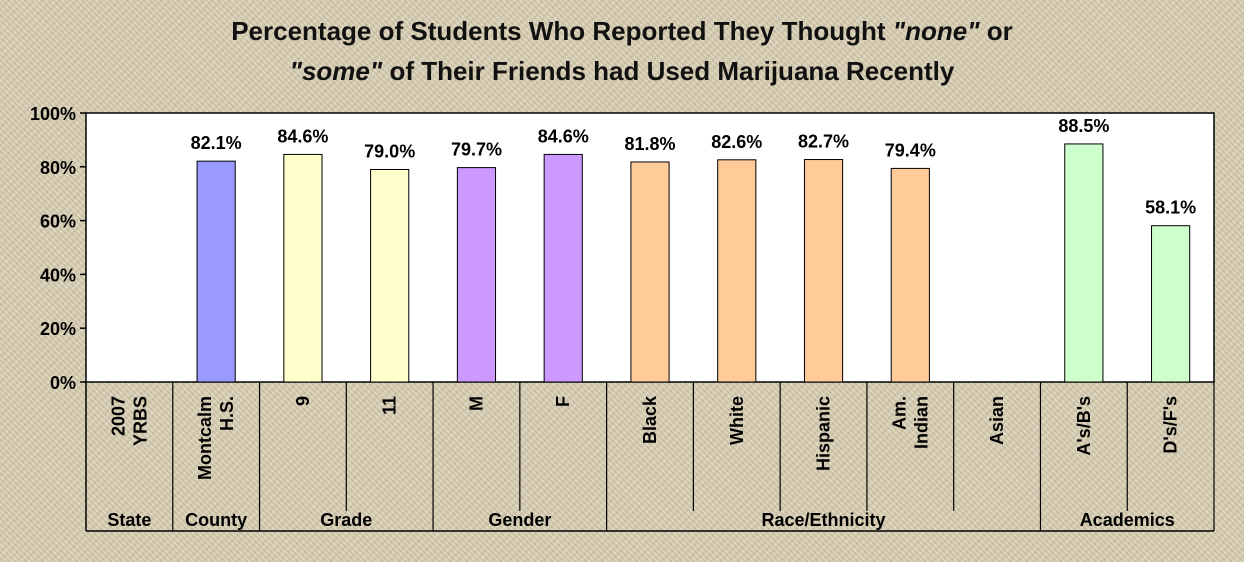 The height and width of the screenshot is (562, 1244). Describe the element at coordinates (1170, 208) in the screenshot. I see `data-label: 58.1%` at that location.